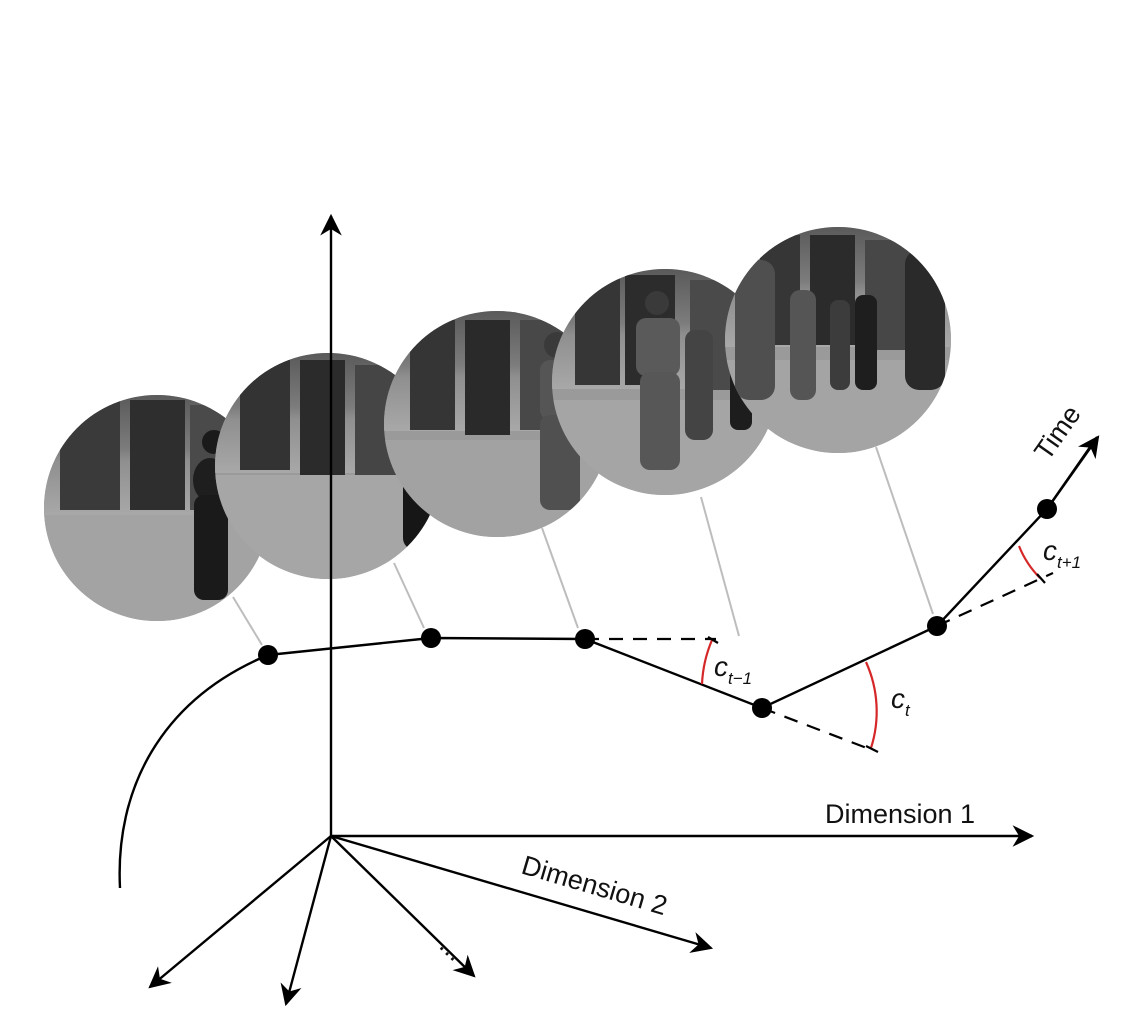  I want to click on time-arrowhead, so click(1073, 472).